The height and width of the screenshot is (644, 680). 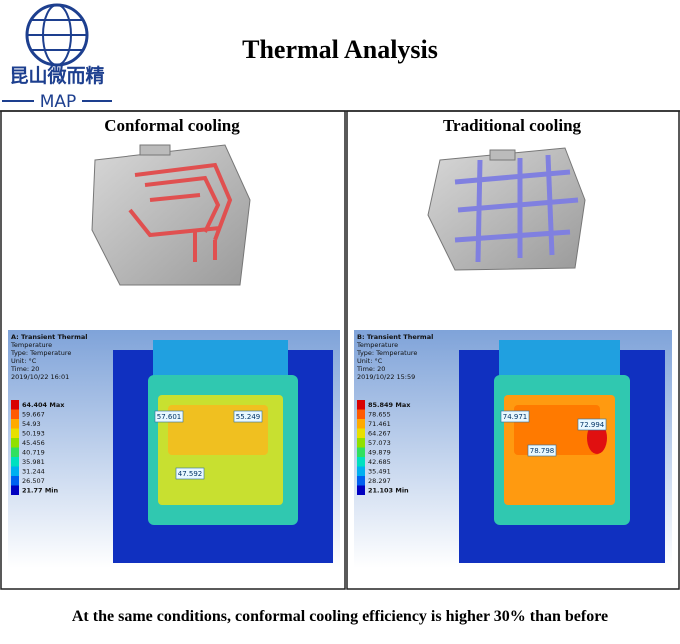 What do you see at coordinates (389, 405) in the screenshot?
I see `legend-label: 85.849 Max` at bounding box center [389, 405].